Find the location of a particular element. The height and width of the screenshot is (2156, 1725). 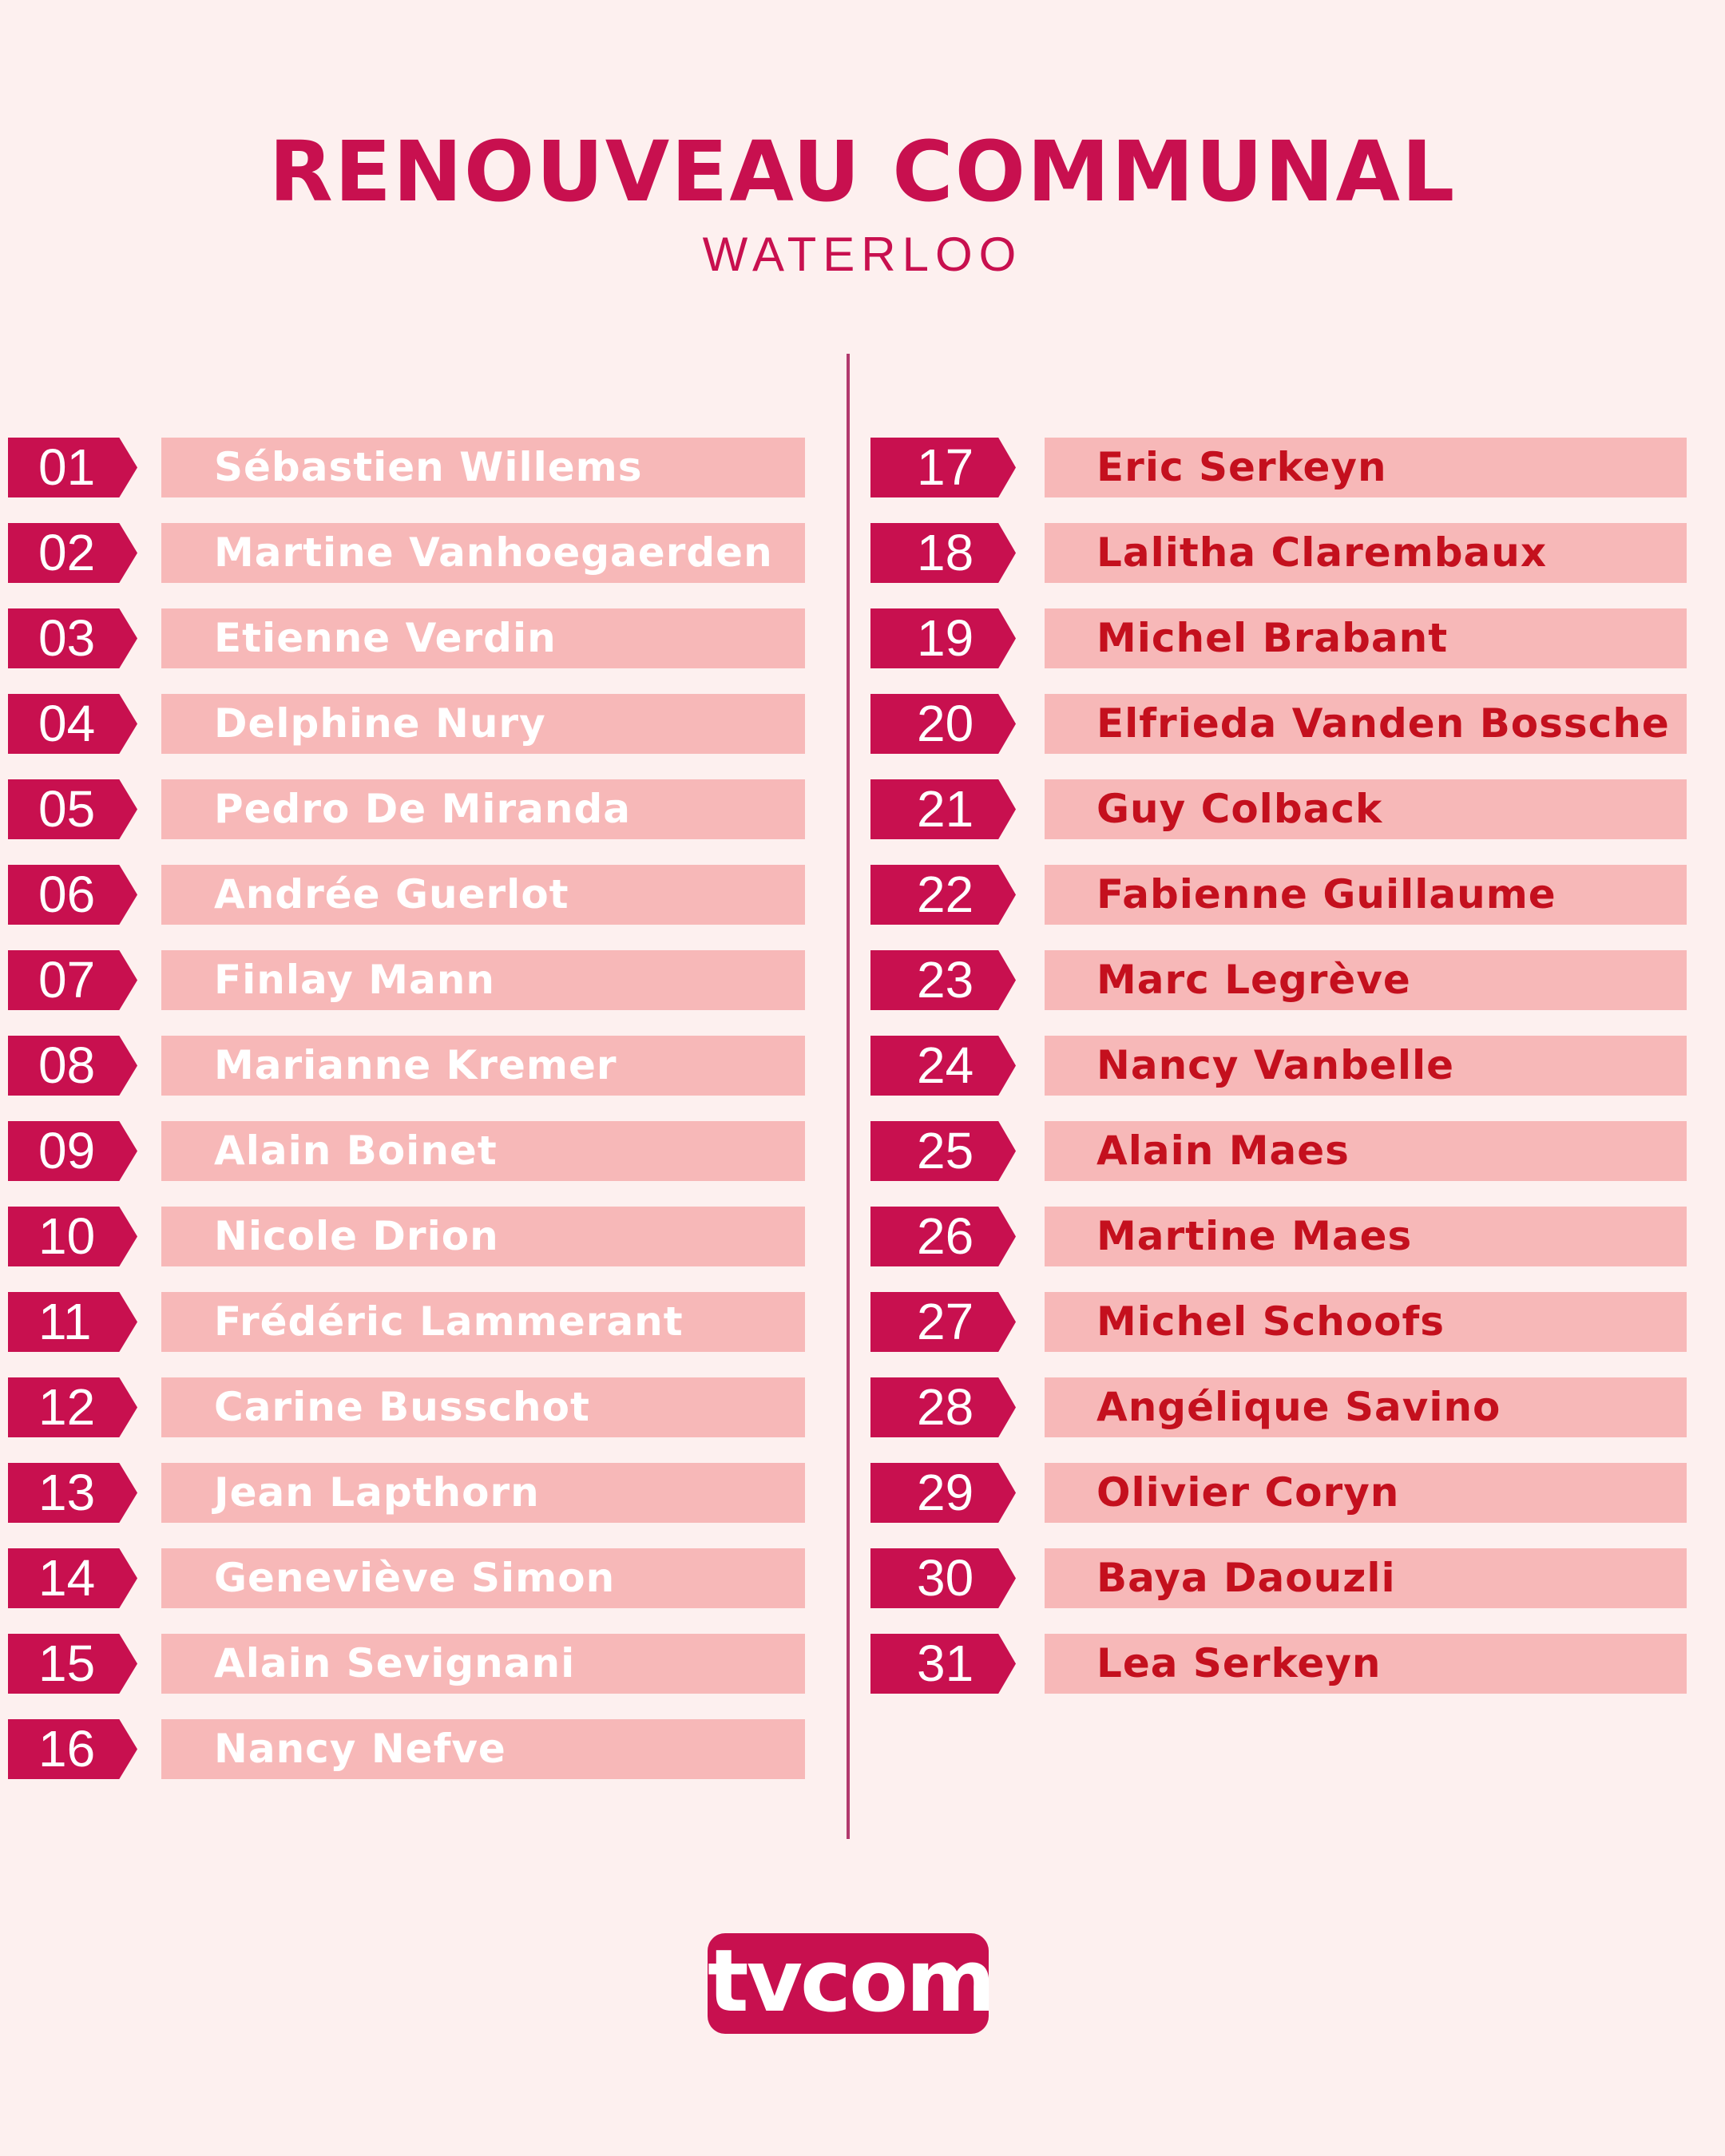

candidate-number-badge: 01 is located at coordinates (73, 467).